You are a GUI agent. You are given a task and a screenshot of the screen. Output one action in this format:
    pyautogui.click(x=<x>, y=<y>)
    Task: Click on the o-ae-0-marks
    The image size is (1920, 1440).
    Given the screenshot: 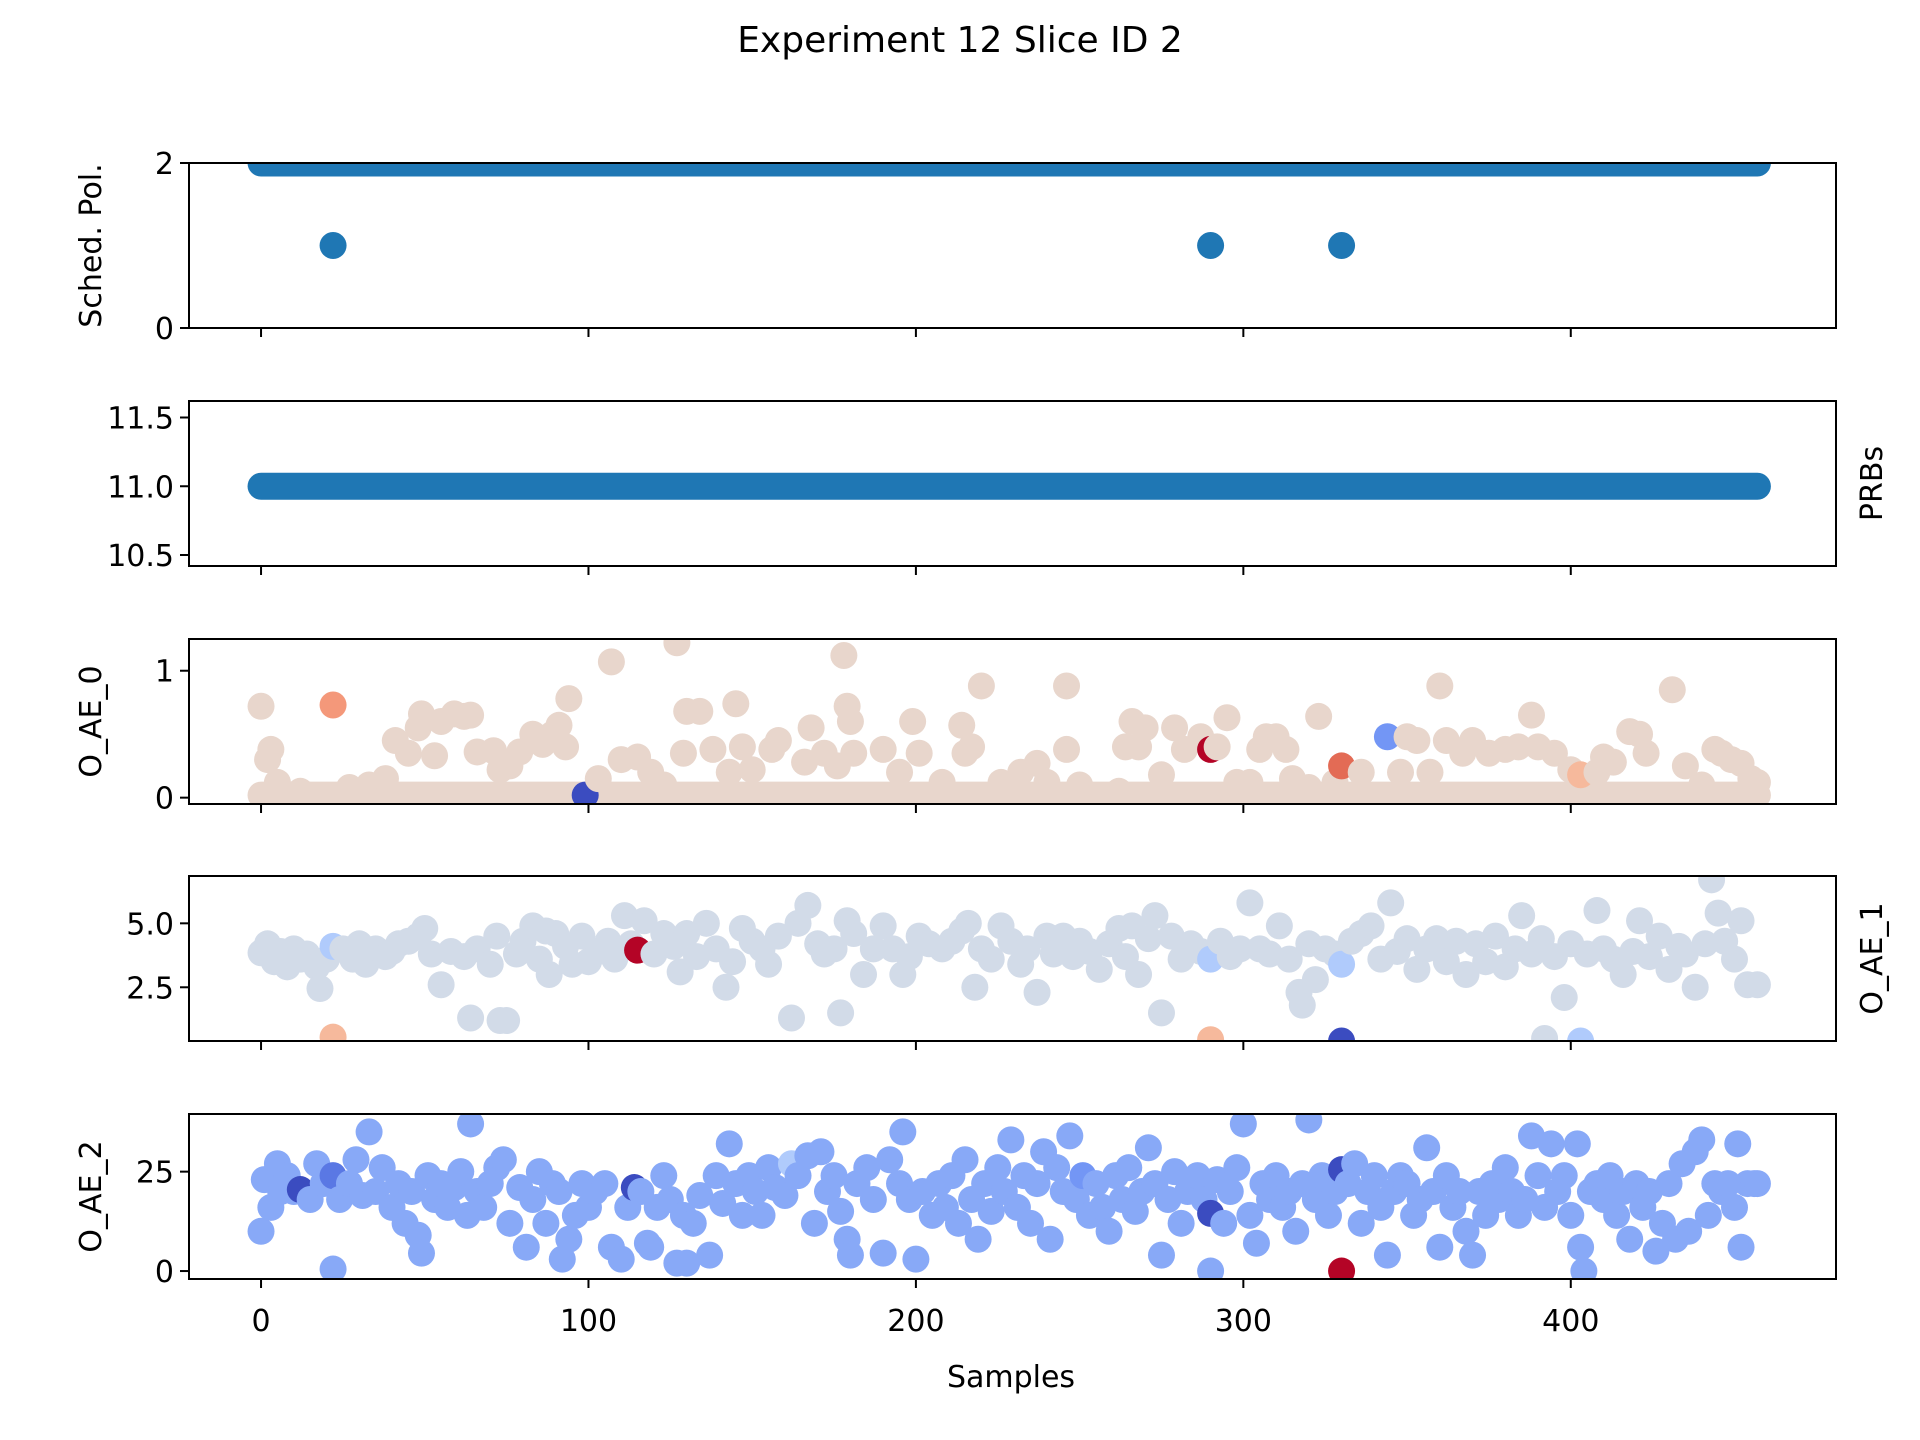 What is the action you would take?
    pyautogui.click(x=1009, y=721)
    